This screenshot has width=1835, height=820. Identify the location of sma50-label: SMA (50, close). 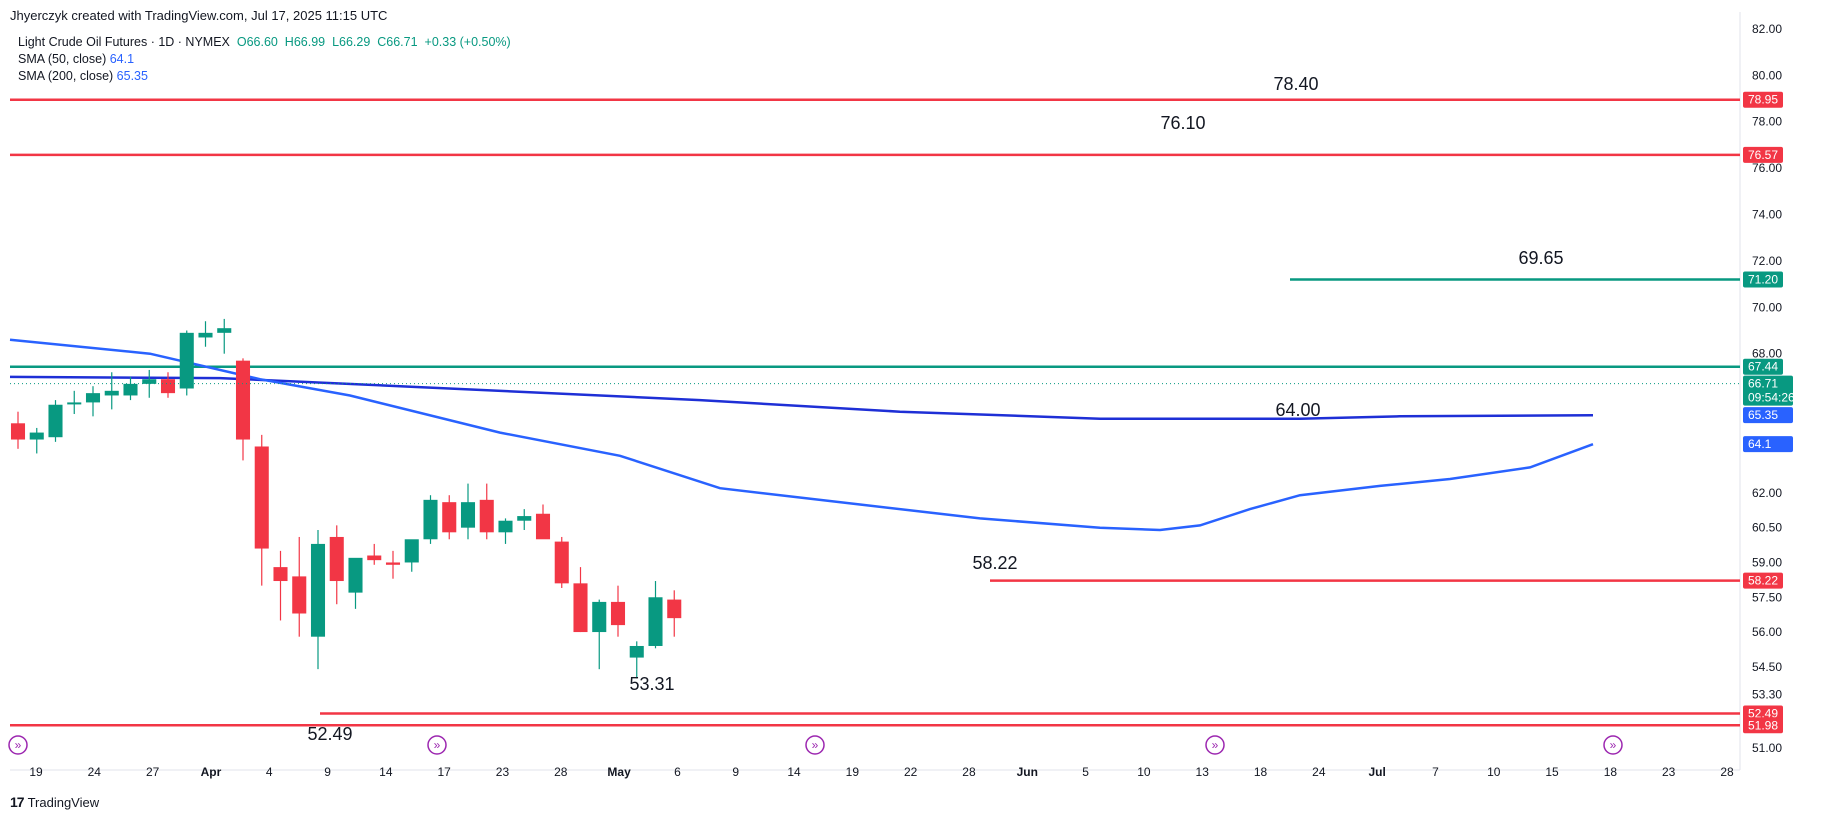
(62, 59).